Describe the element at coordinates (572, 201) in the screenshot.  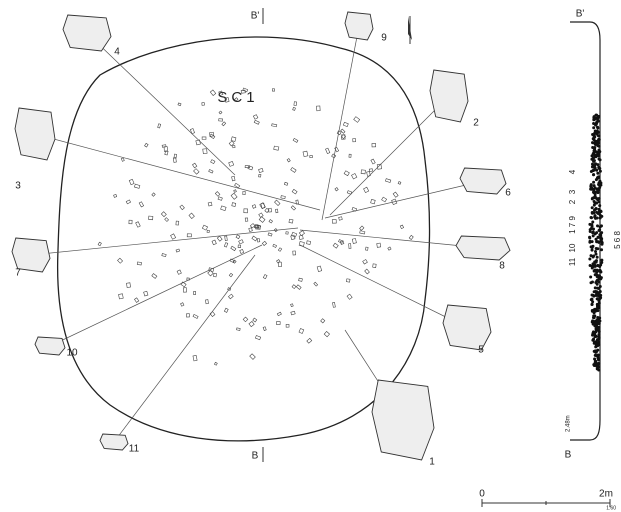
I see `profile-label: 2` at that location.